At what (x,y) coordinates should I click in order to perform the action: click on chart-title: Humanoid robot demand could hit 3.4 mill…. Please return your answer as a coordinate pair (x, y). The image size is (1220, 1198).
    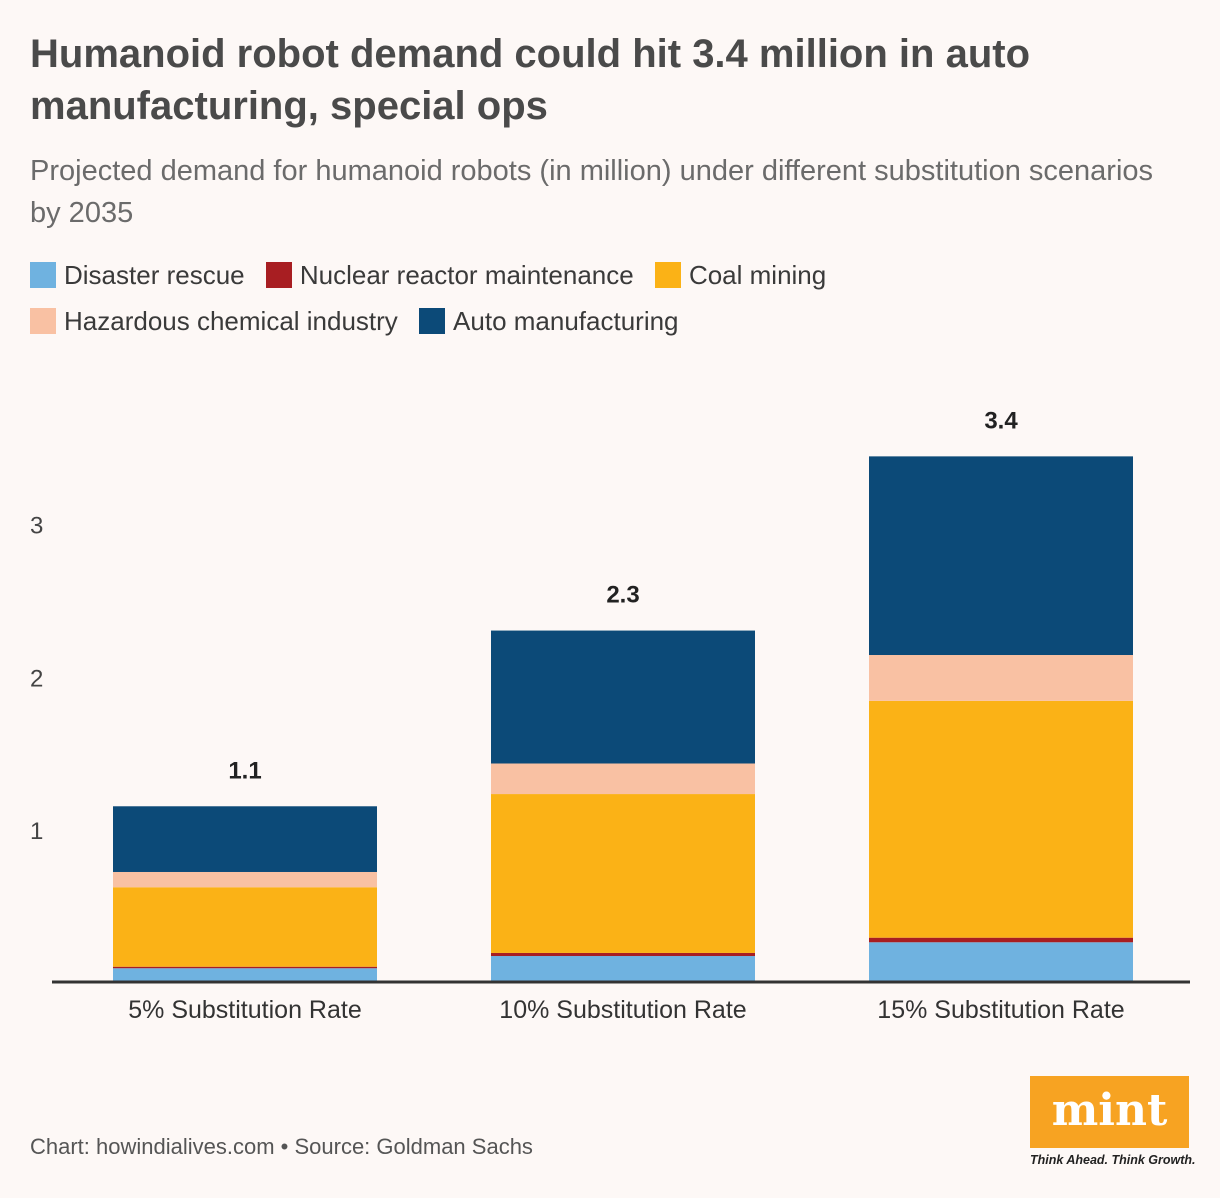
    Looking at the image, I should click on (530, 80).